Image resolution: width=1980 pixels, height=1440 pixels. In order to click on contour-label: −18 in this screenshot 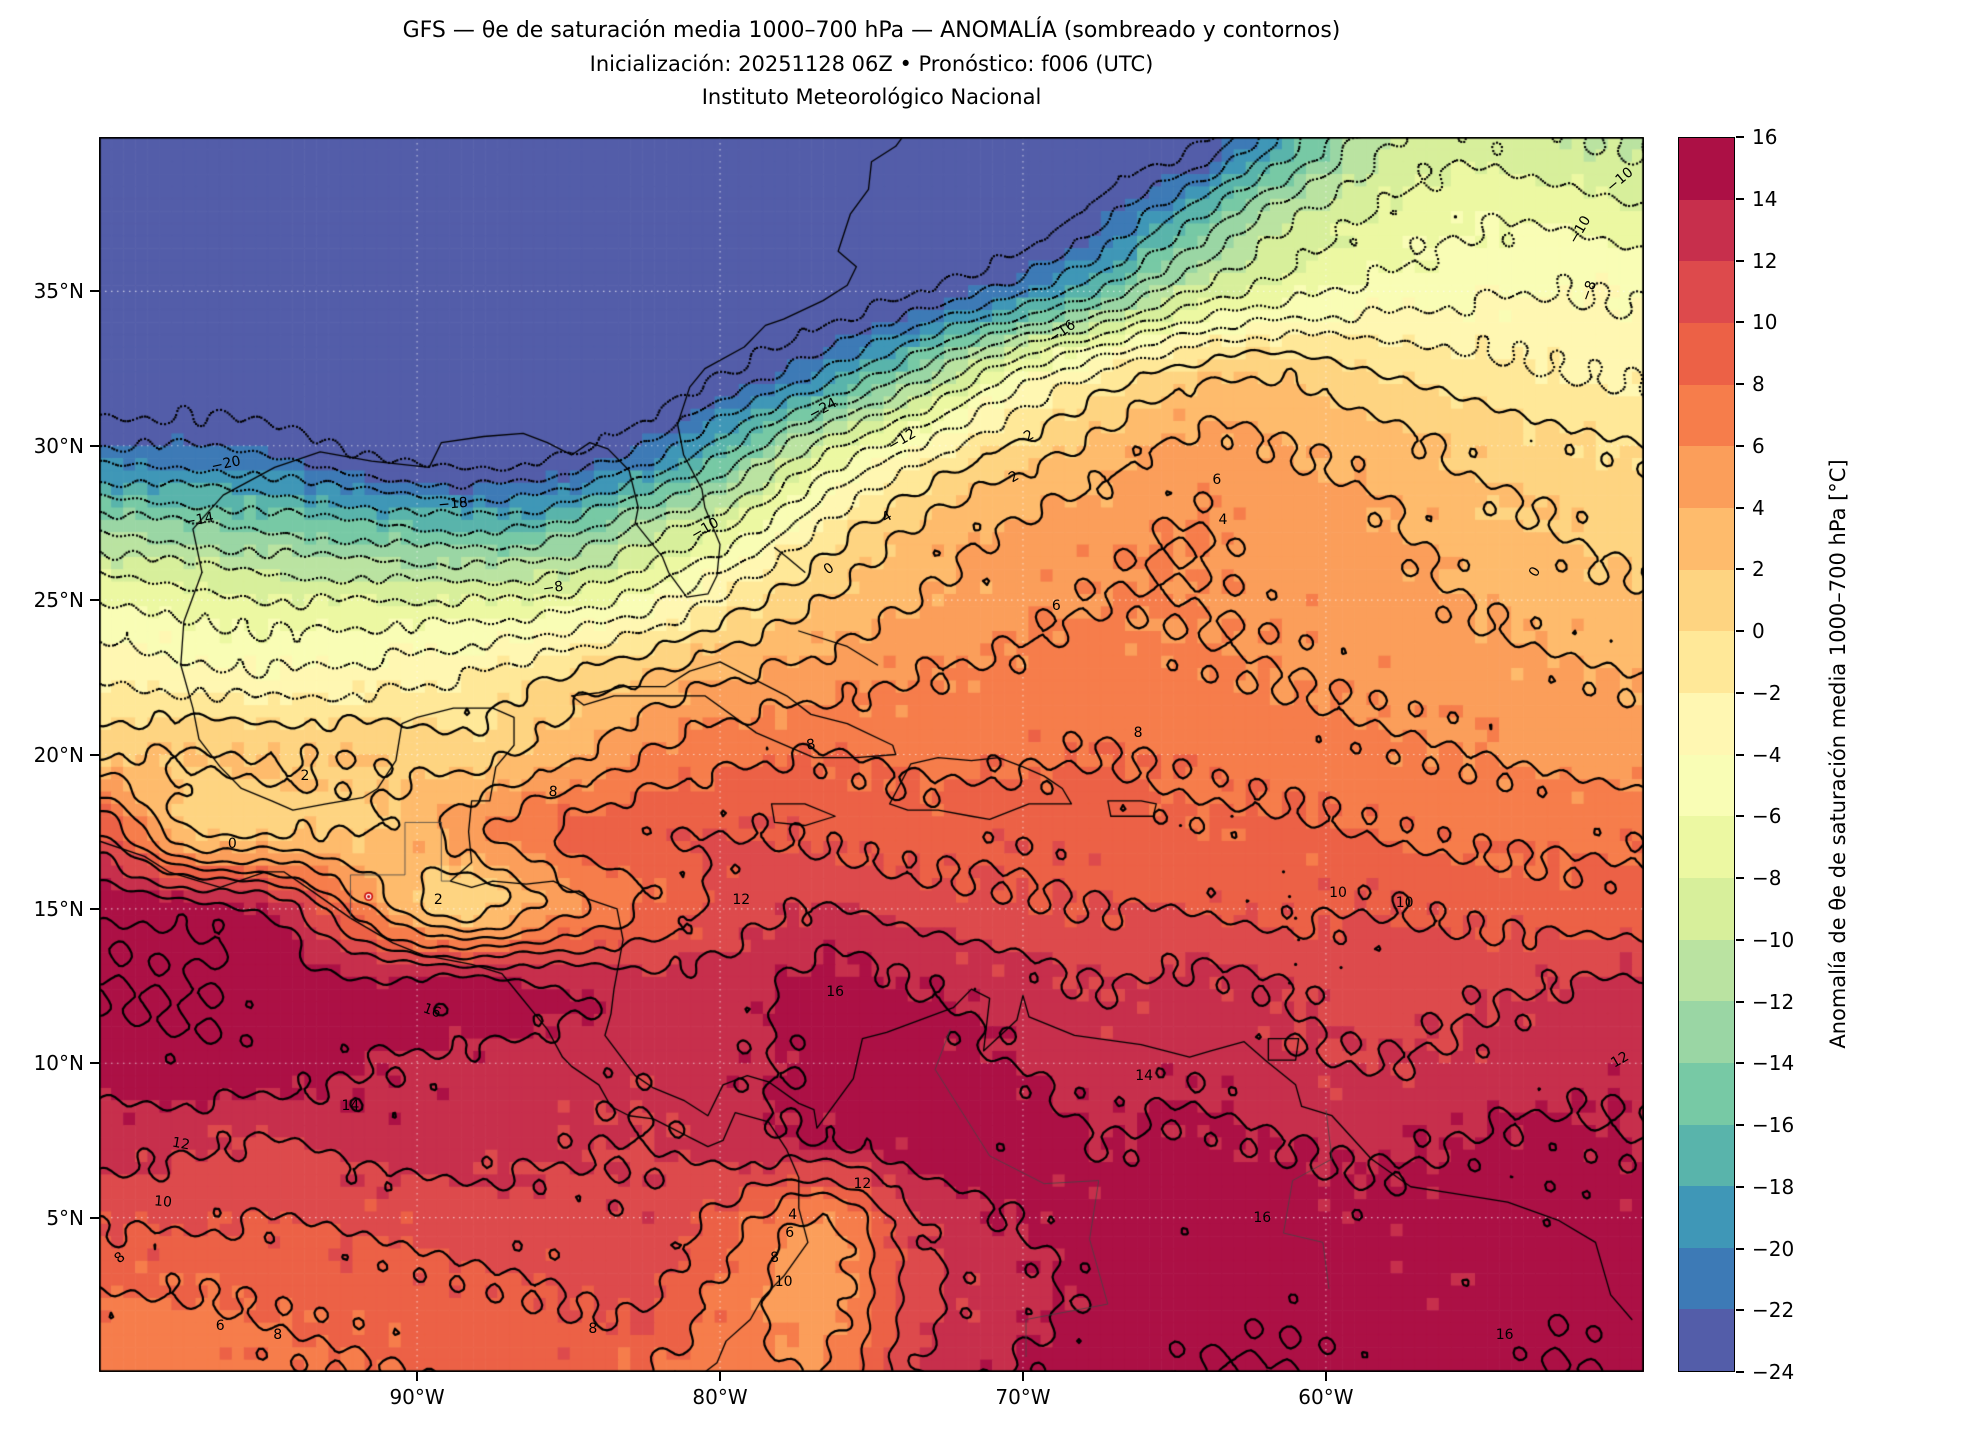, I will do `click(453, 504)`.